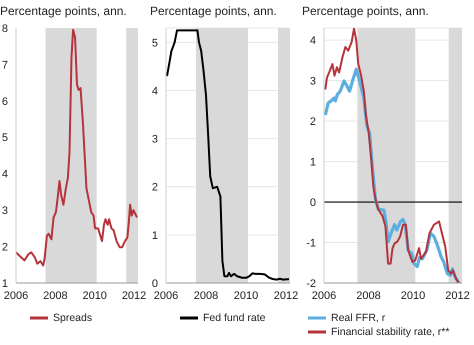  I want to click on legend-label: Financial stability rate, r**, so click(390, 332).